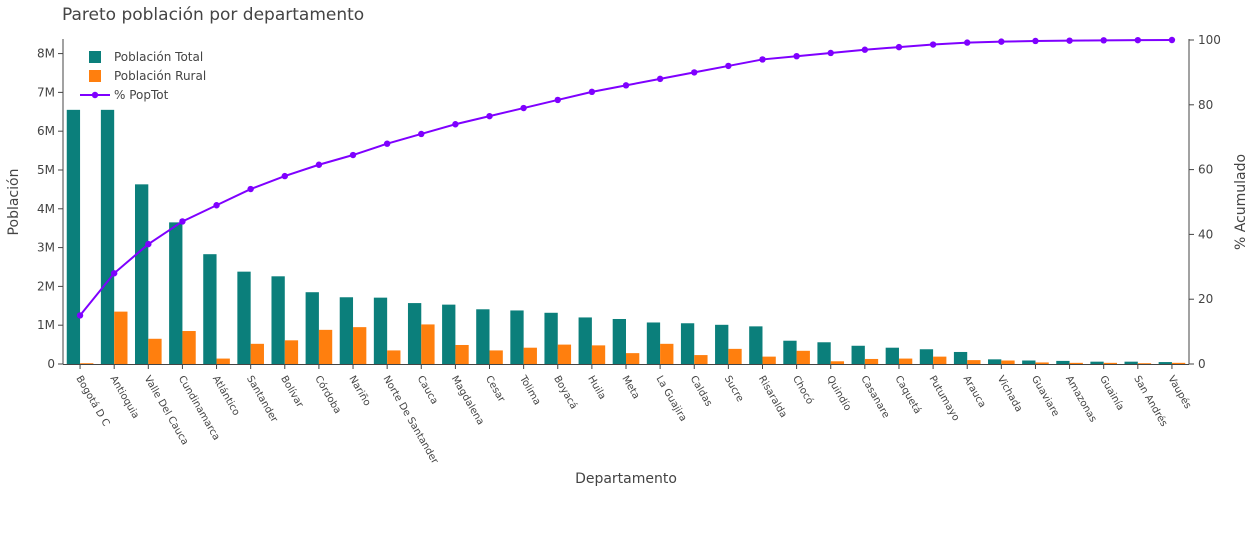 Image resolution: width=1258 pixels, height=544 pixels. What do you see at coordinates (803, 390) in the screenshot?
I see `x-tick-label: Chocó` at bounding box center [803, 390].